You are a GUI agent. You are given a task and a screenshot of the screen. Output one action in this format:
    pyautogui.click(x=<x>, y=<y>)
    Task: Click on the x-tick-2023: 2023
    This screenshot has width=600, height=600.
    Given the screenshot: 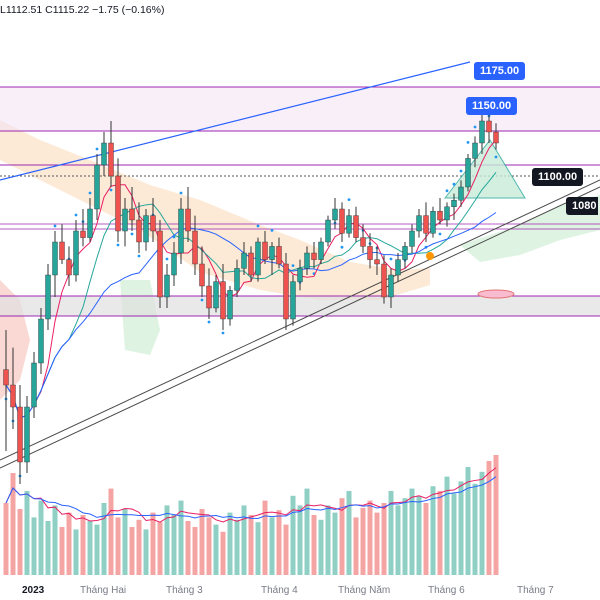 What is the action you would take?
    pyautogui.click(x=33, y=590)
    